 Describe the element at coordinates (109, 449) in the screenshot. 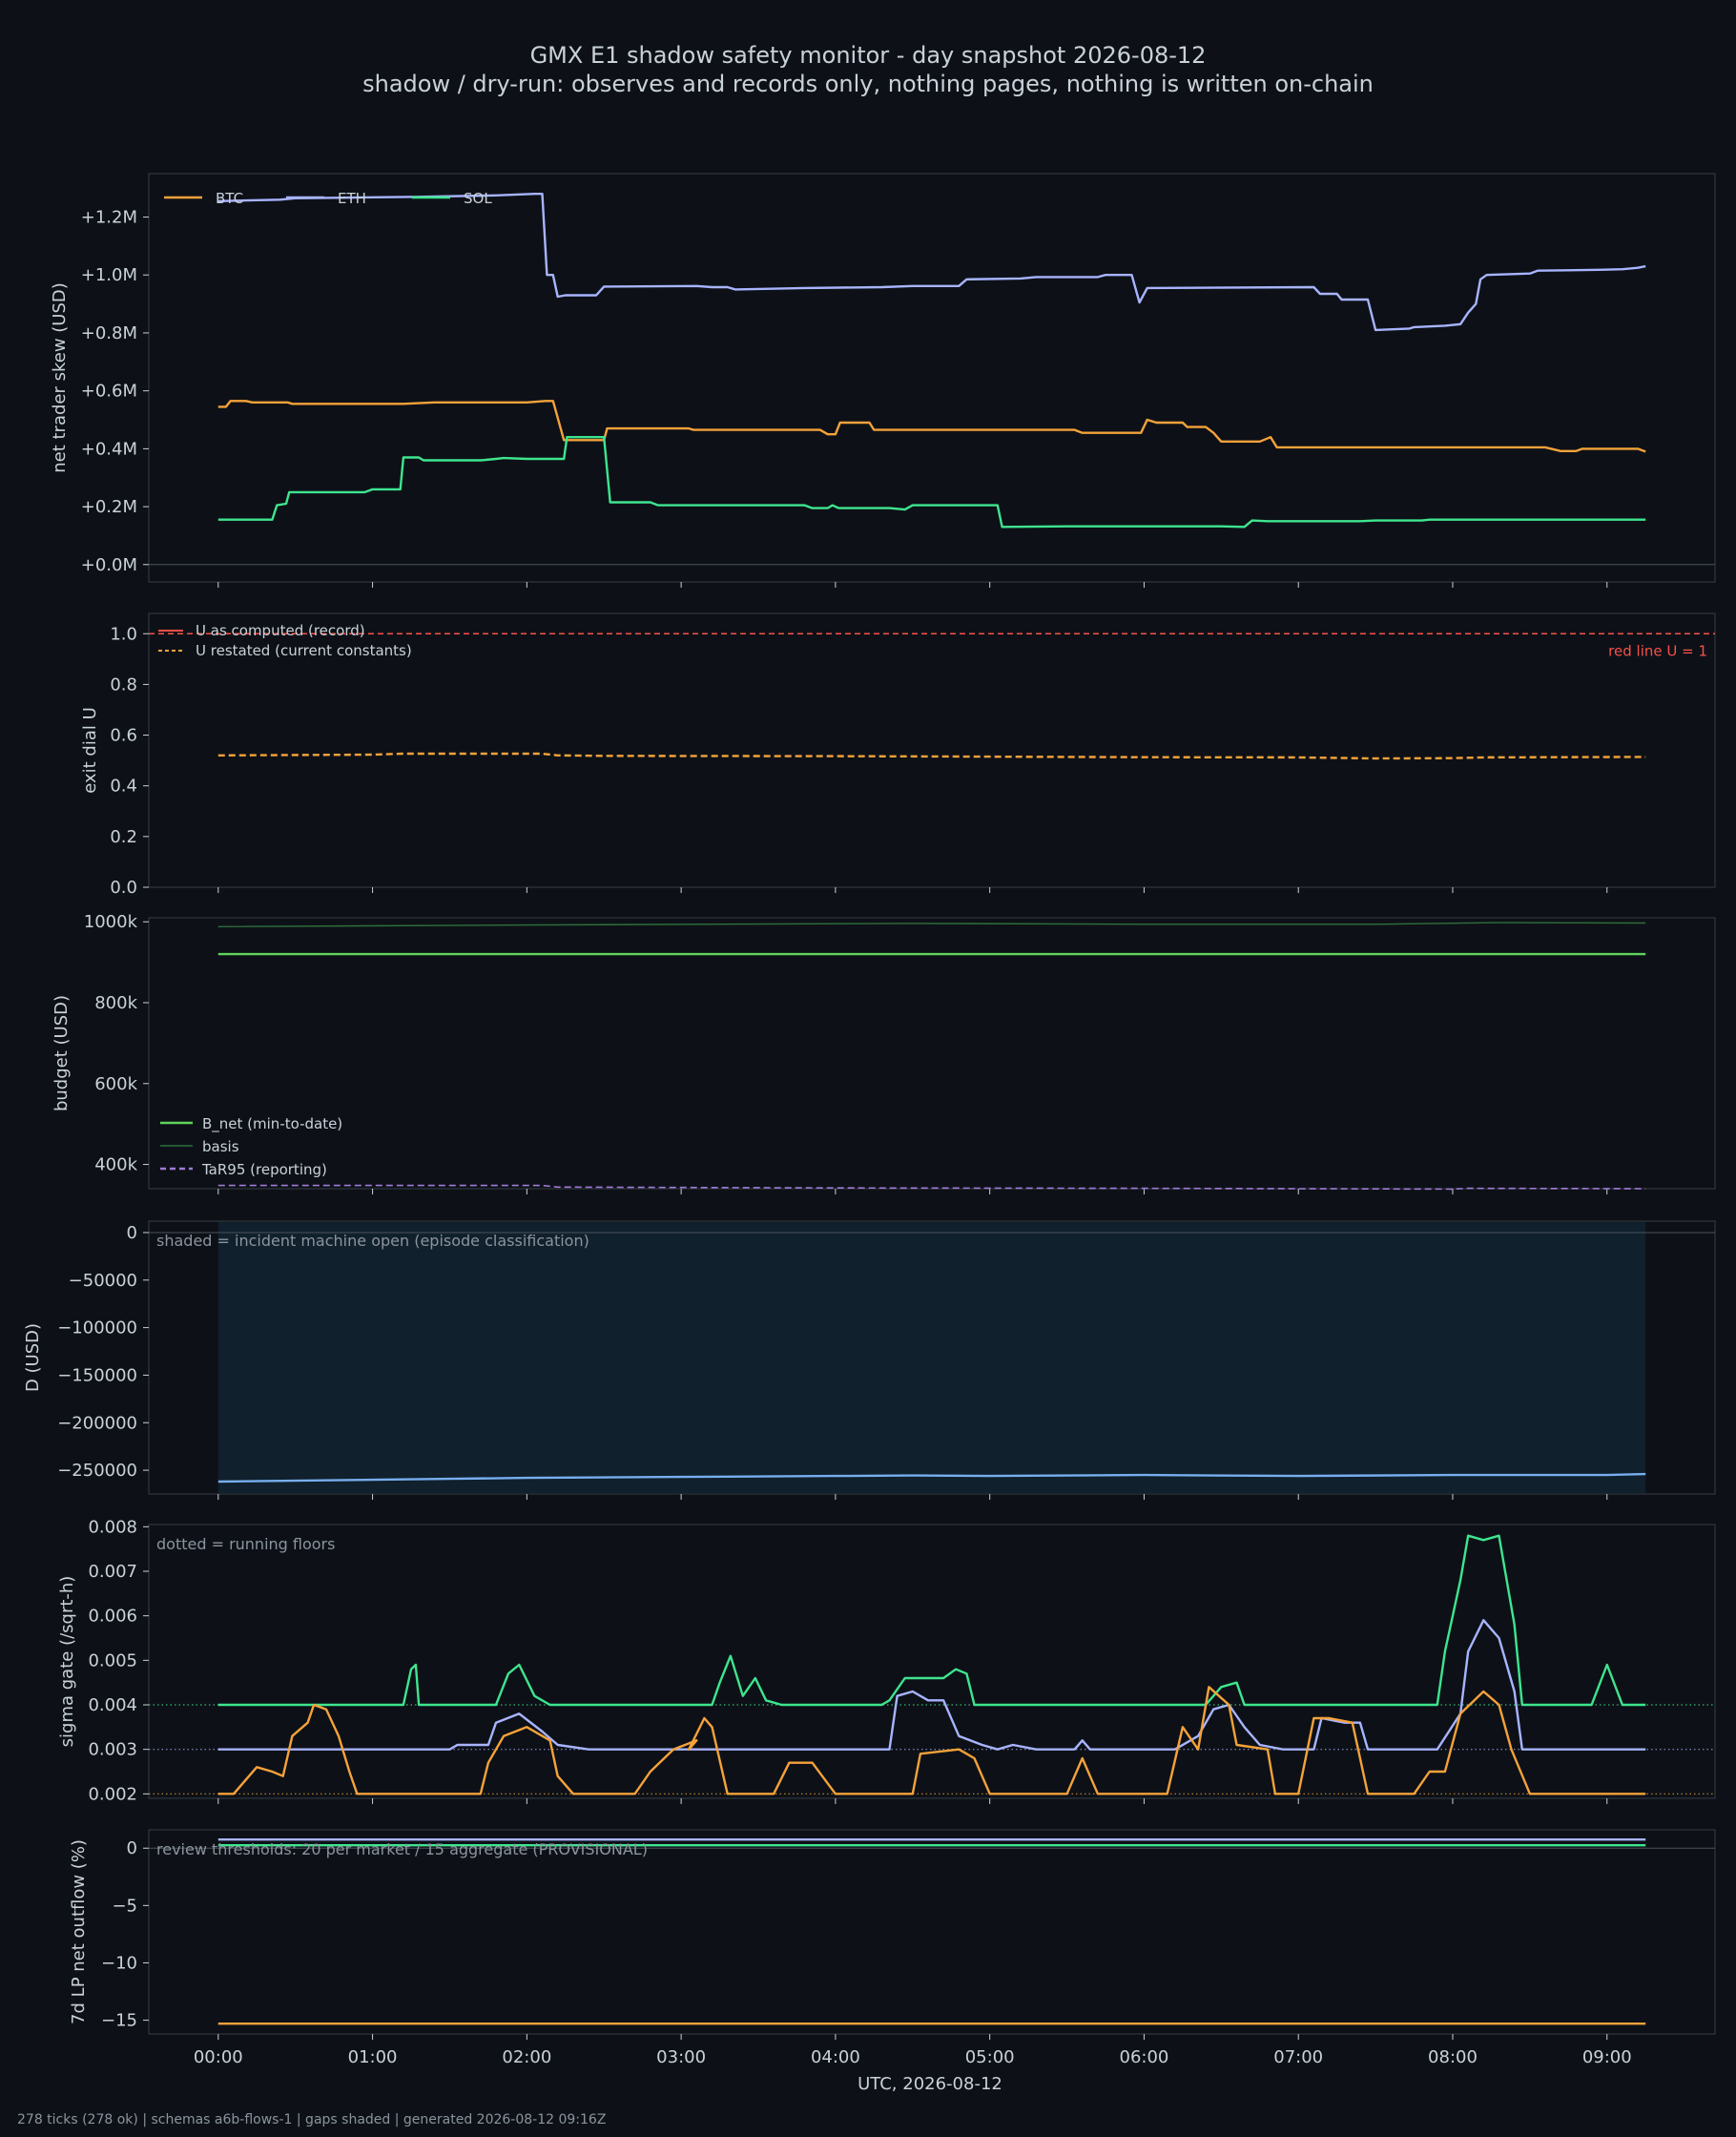

I see `y-tick-label: +0.4M` at that location.